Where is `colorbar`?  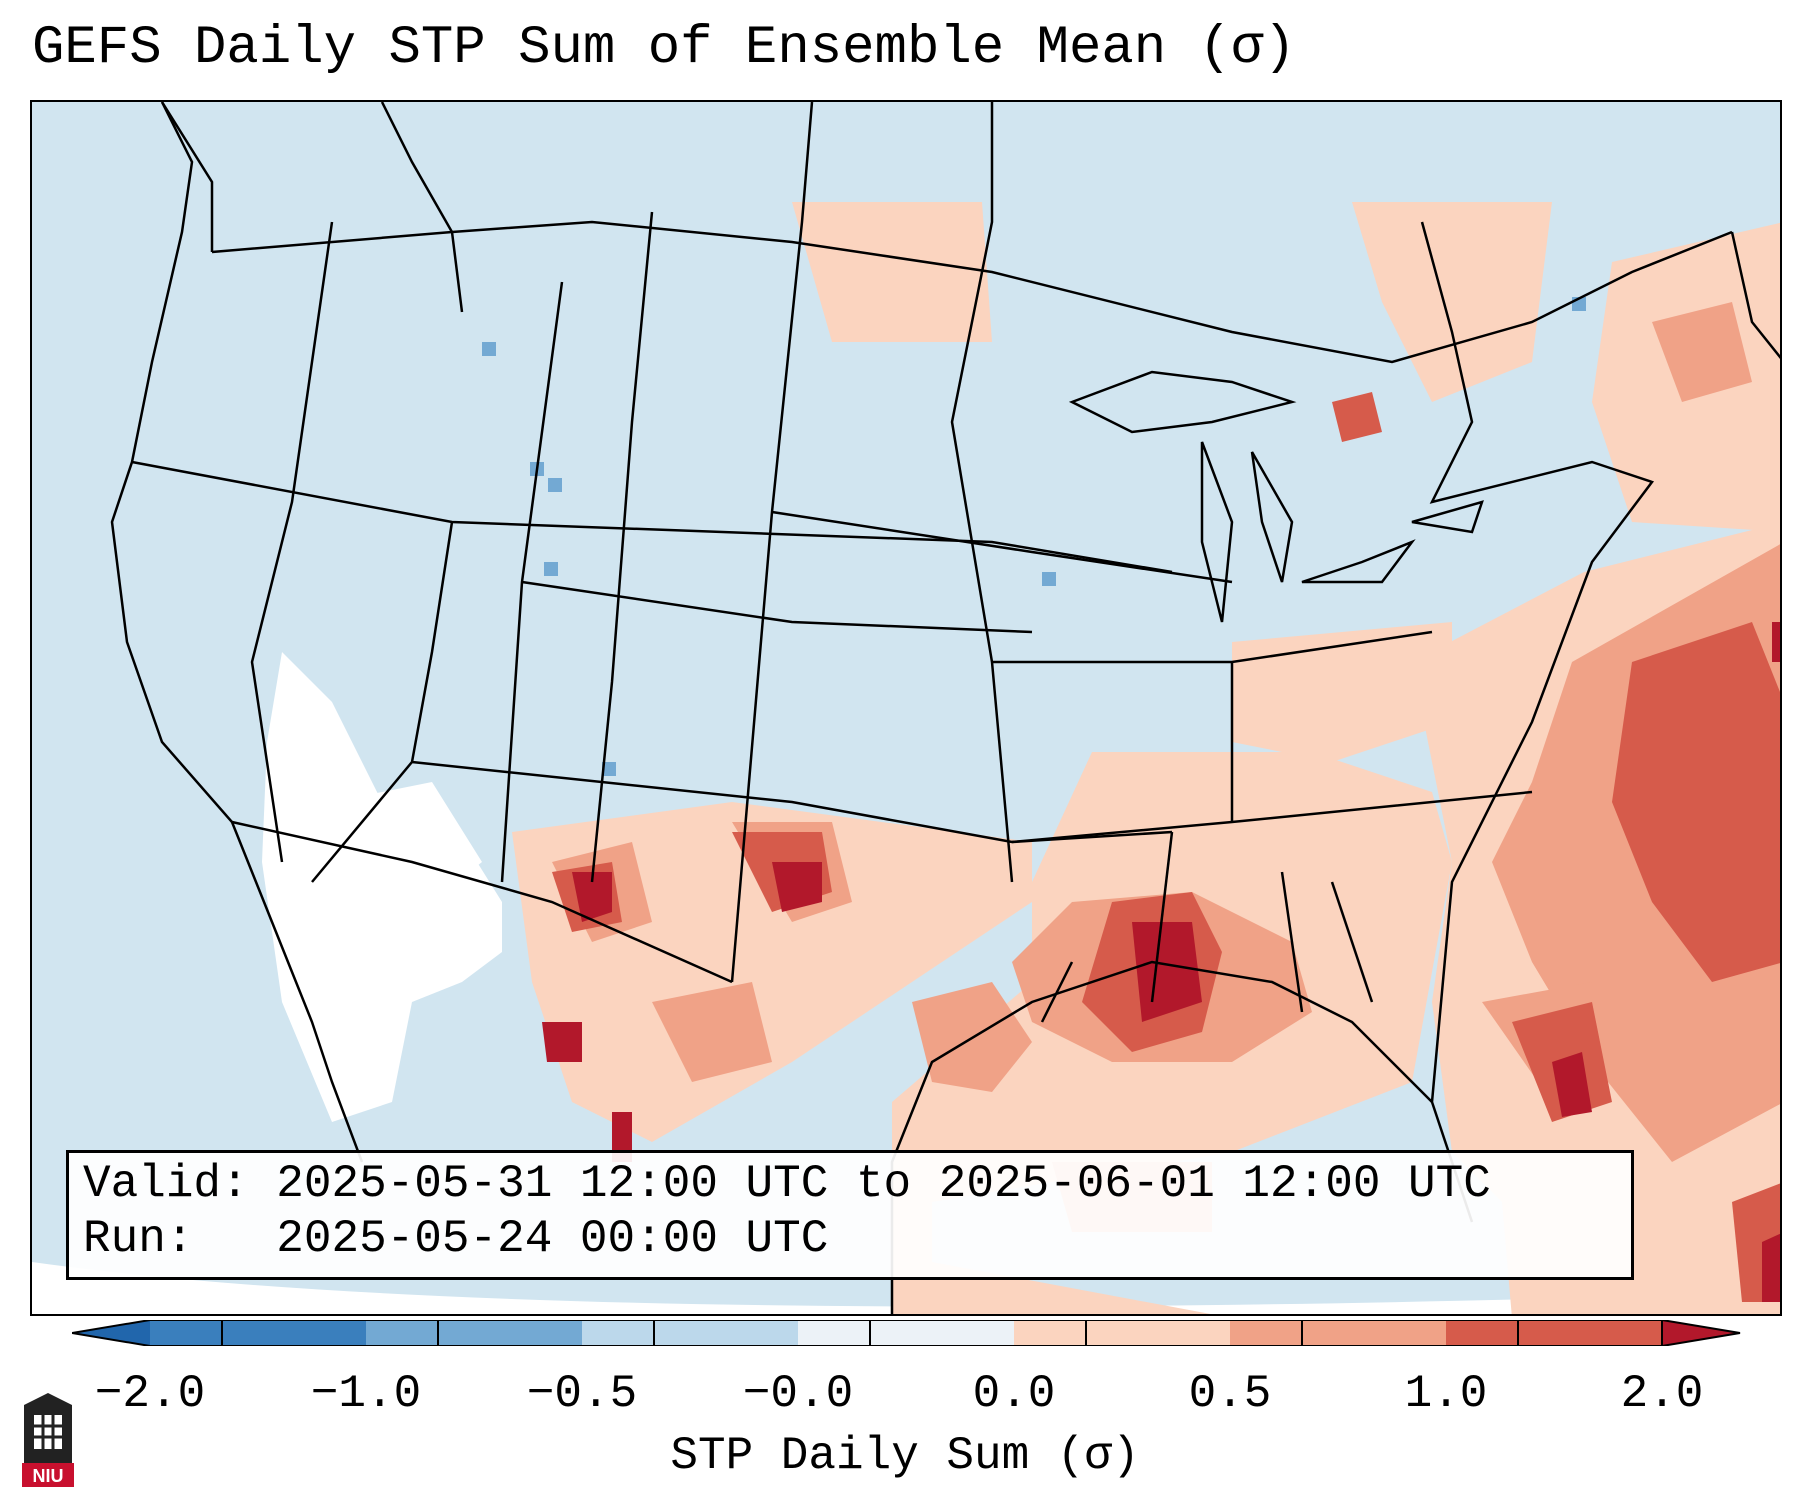
colorbar is located at coordinates (906, 1333).